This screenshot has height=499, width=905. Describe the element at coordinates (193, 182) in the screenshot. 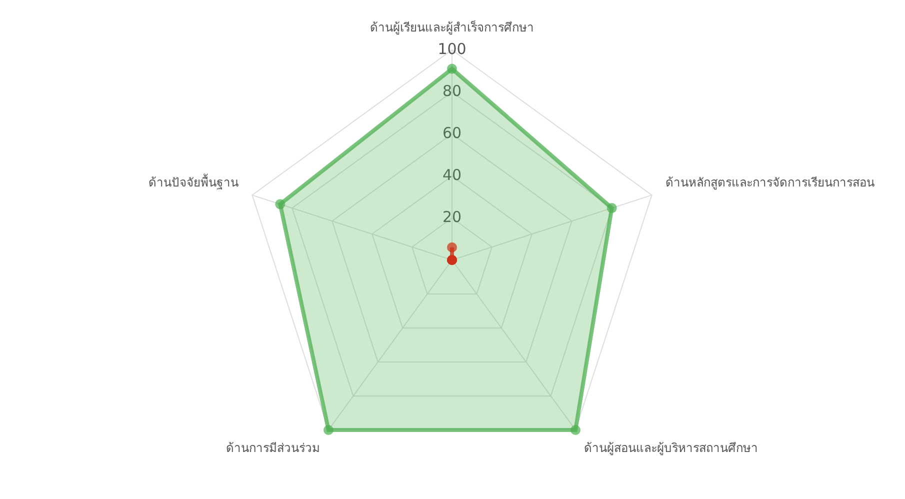

I see `spoke-label: ด้านปัจจัยพื้นฐาน` at that location.